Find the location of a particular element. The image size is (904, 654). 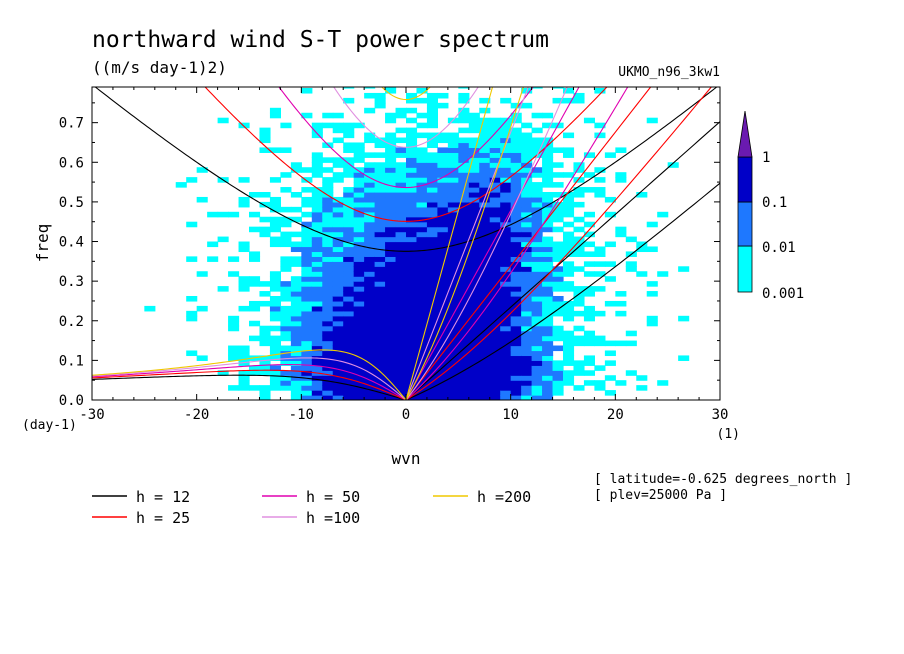

dispersion-curve-h100-inertio-gravity is located at coordinates (406, 117).